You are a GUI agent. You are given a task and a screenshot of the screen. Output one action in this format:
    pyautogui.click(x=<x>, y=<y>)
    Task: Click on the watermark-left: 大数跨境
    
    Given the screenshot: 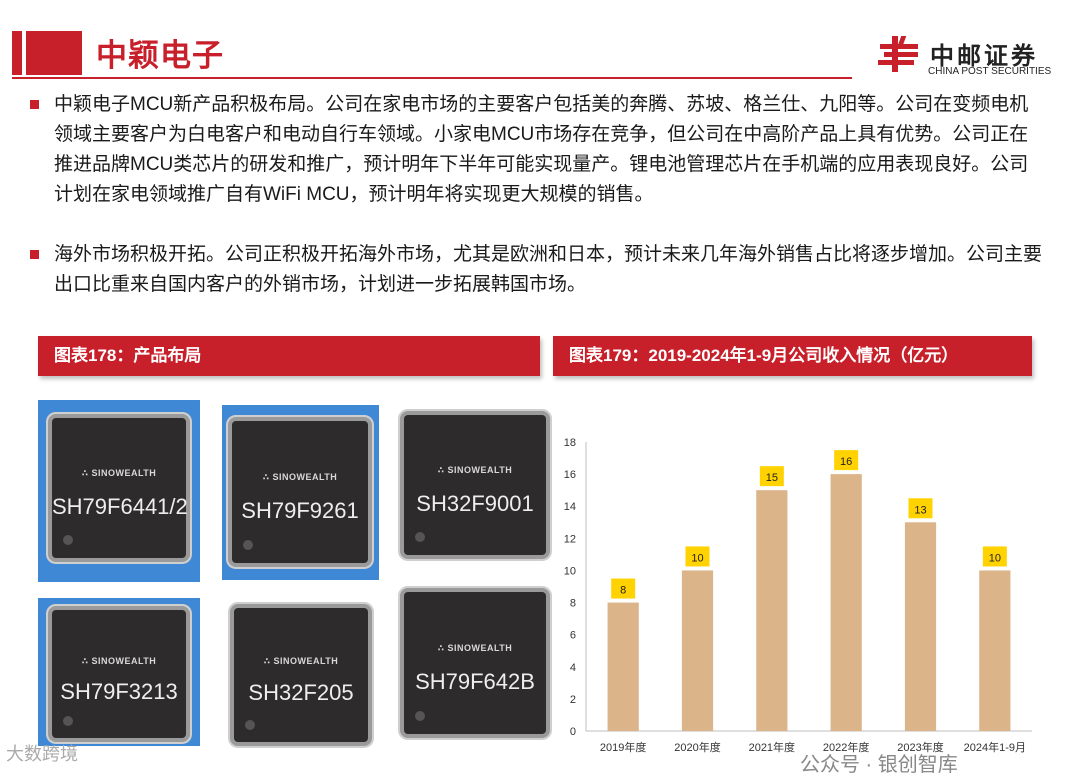 What is the action you would take?
    pyautogui.click(x=42, y=754)
    